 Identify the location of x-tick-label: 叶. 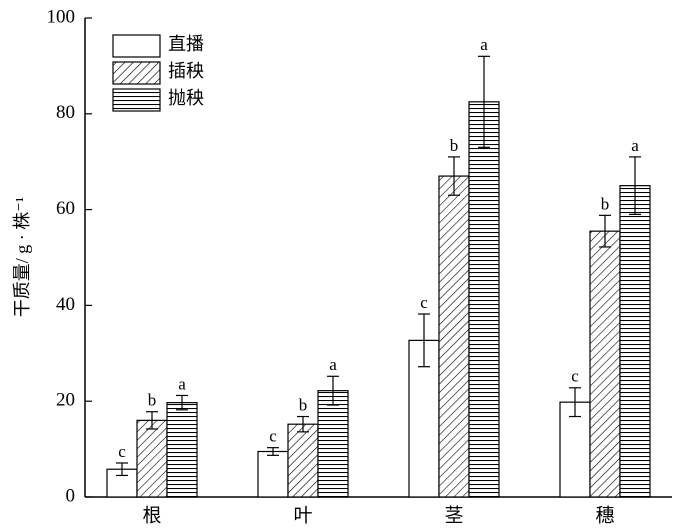
(302, 515).